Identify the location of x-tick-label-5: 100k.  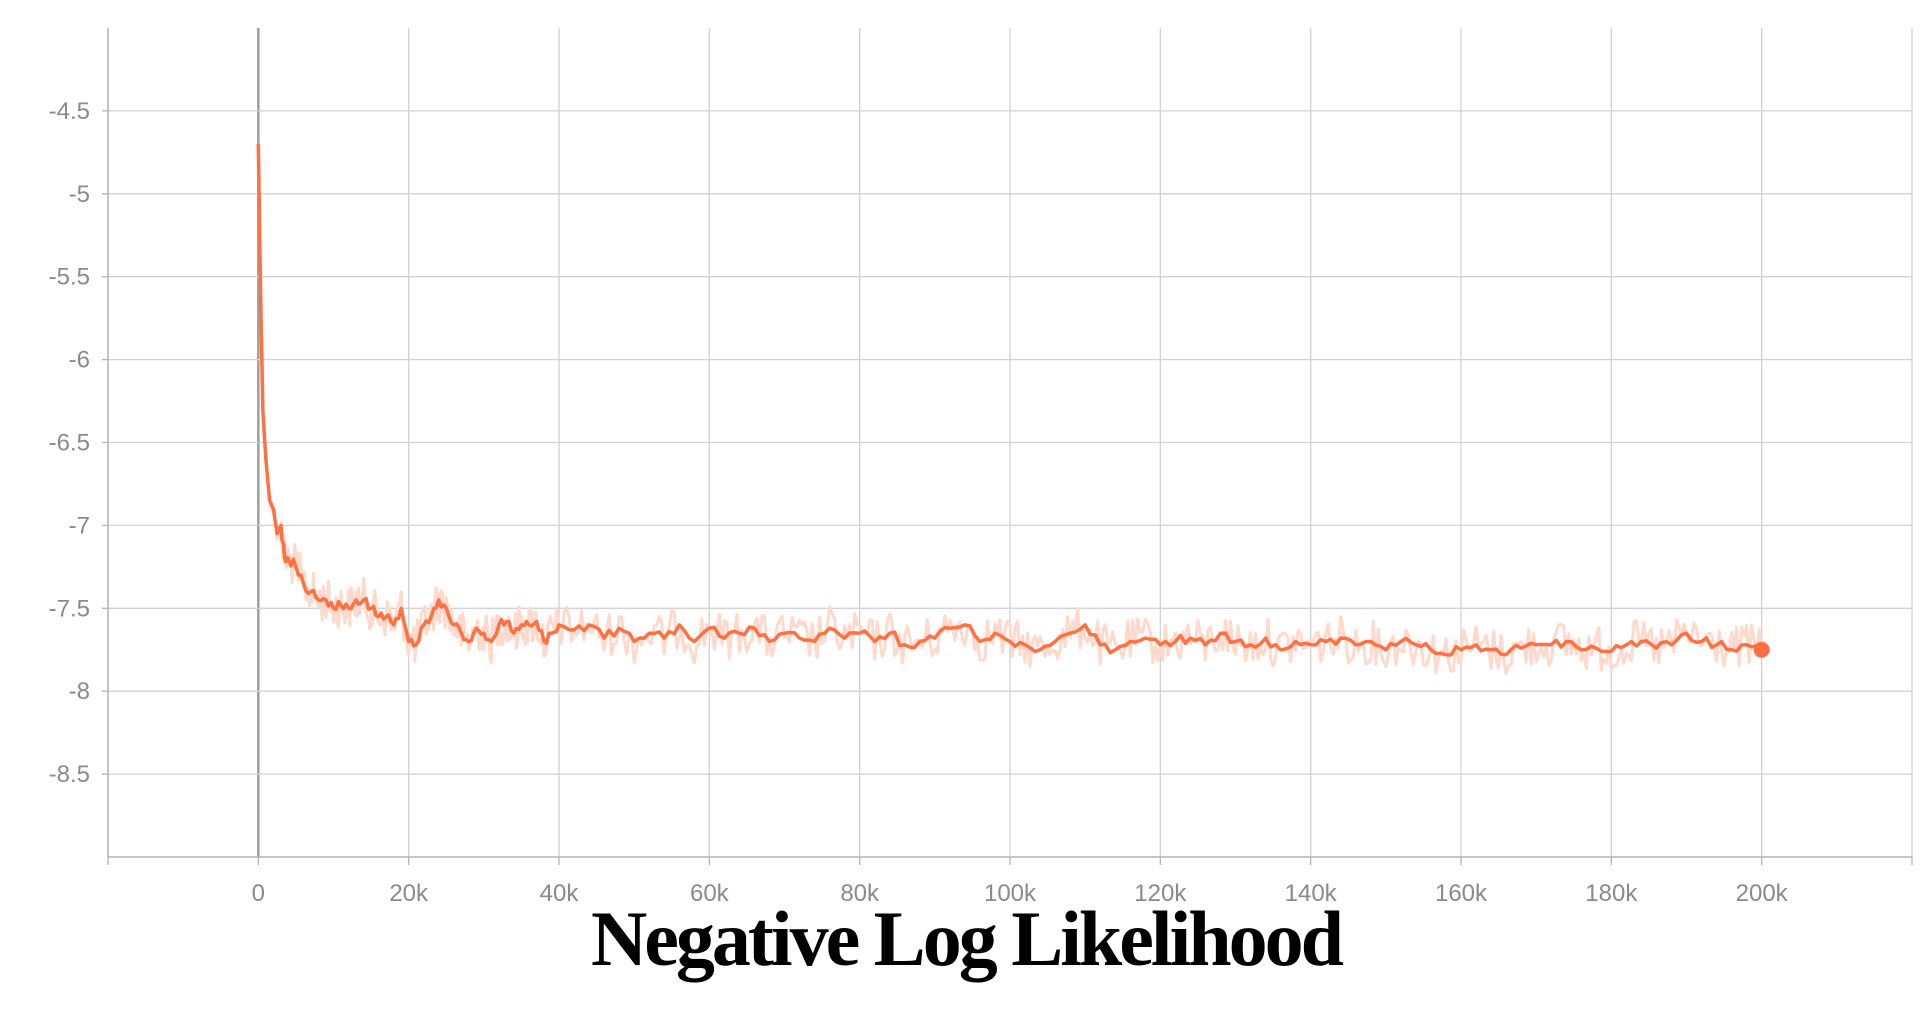
(1010, 893).